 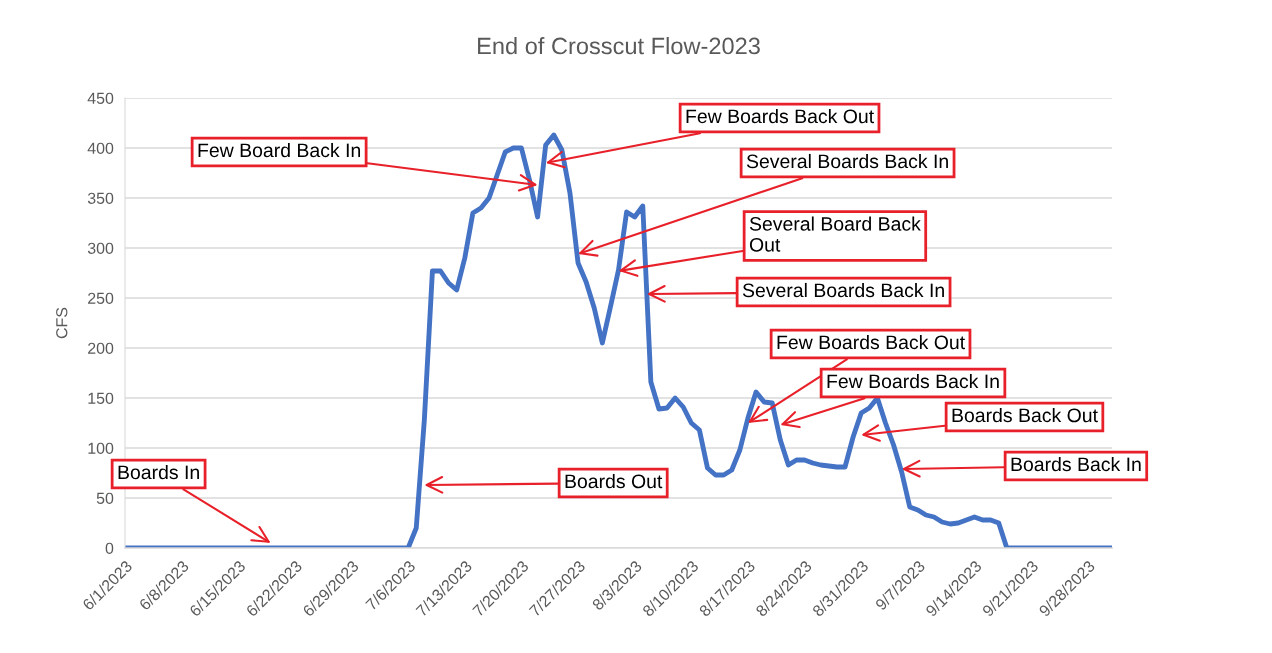 What do you see at coordinates (101, 448) in the screenshot?
I see `y-tick-label: 100` at bounding box center [101, 448].